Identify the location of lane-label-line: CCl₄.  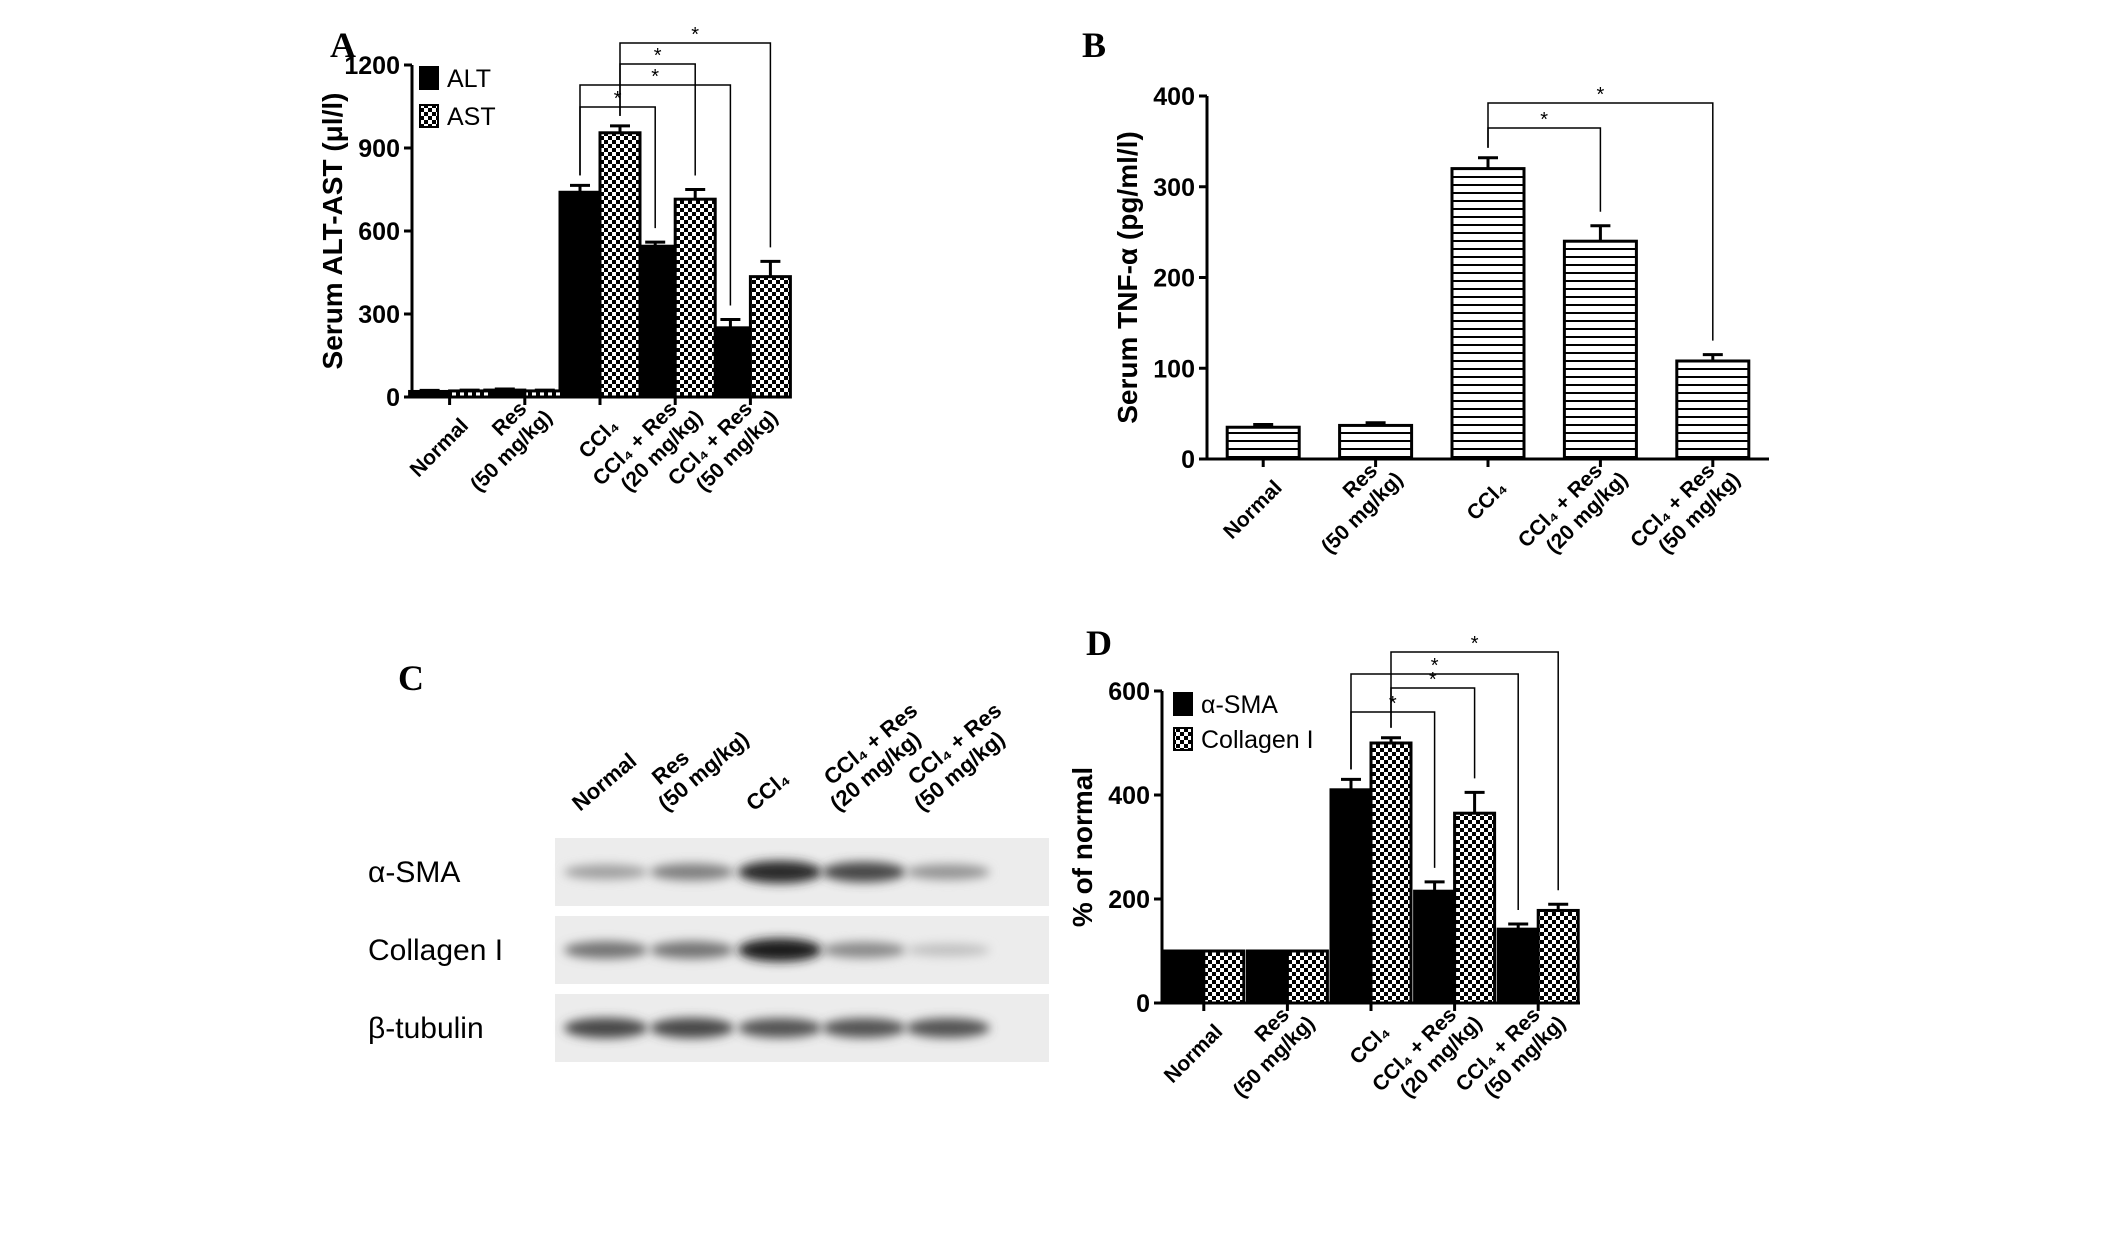
(767, 791).